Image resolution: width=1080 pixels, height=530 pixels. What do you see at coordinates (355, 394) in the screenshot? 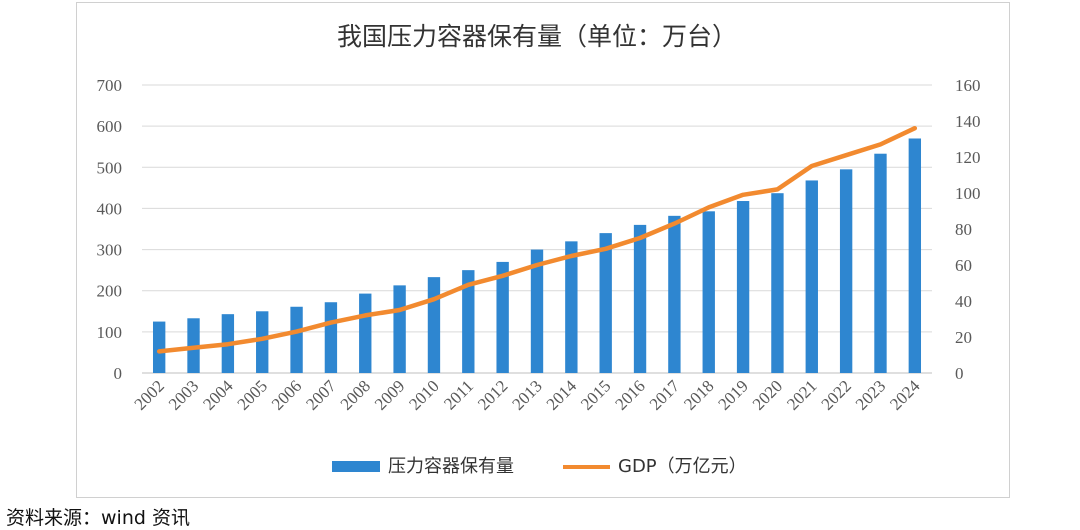
I see `x-tick-label: 2008` at bounding box center [355, 394].